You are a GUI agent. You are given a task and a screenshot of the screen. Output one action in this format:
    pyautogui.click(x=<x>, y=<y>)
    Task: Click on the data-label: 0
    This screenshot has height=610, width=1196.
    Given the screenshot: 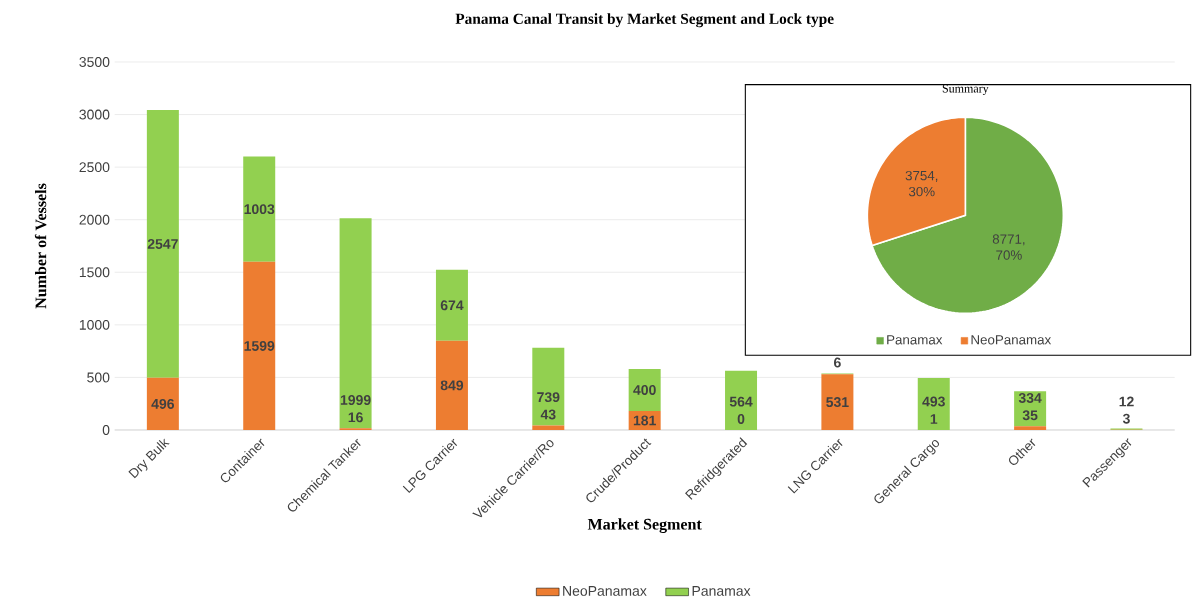 What is the action you would take?
    pyautogui.click(x=741, y=419)
    